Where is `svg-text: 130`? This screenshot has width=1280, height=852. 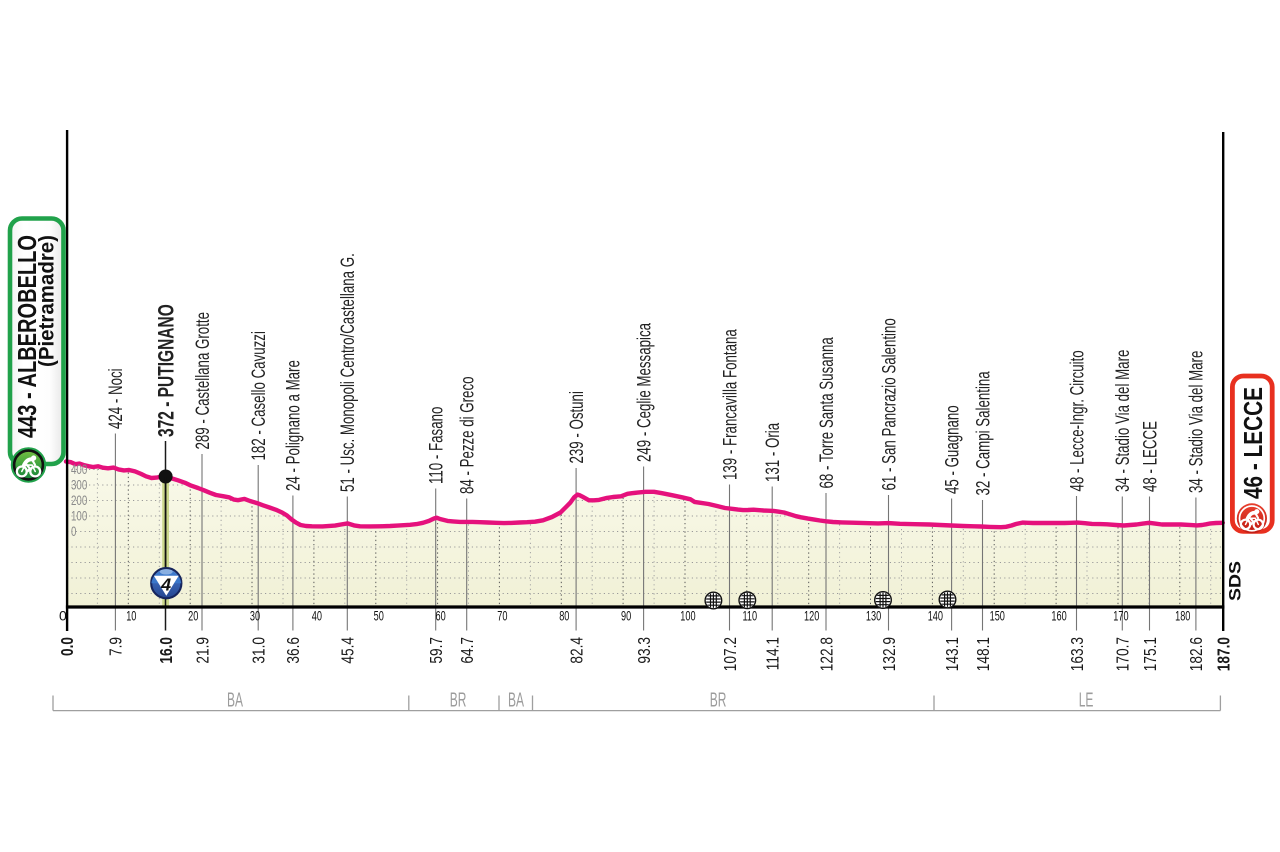 svg-text: 130 is located at coordinates (873, 616).